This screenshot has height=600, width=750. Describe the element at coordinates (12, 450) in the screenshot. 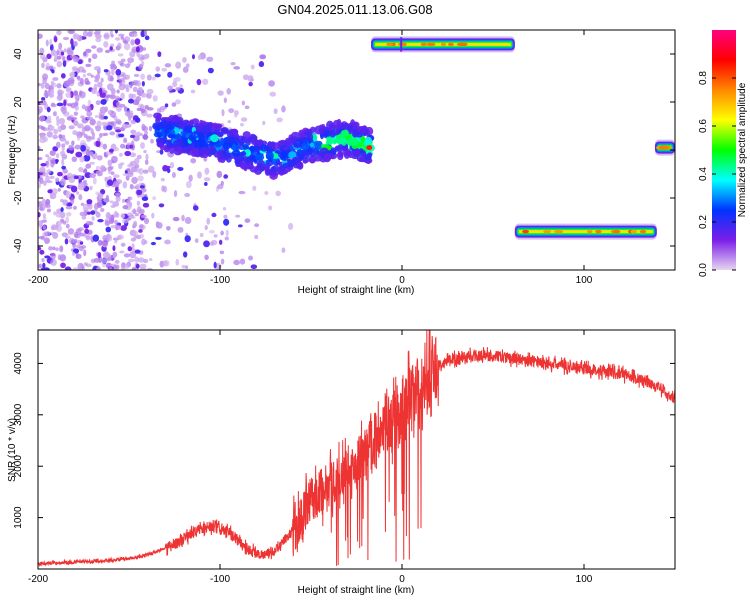

I see `snr-y-axis-label: SNR (10 * v/v)` at that location.